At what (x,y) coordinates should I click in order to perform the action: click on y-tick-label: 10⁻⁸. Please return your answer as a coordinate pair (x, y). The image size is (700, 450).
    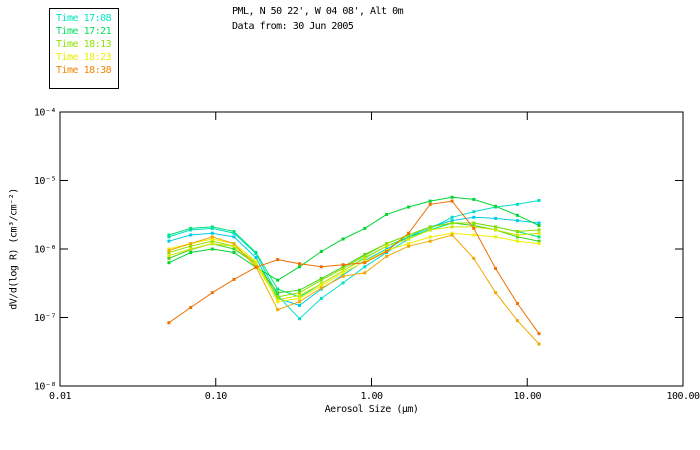
    Looking at the image, I should click on (45, 387).